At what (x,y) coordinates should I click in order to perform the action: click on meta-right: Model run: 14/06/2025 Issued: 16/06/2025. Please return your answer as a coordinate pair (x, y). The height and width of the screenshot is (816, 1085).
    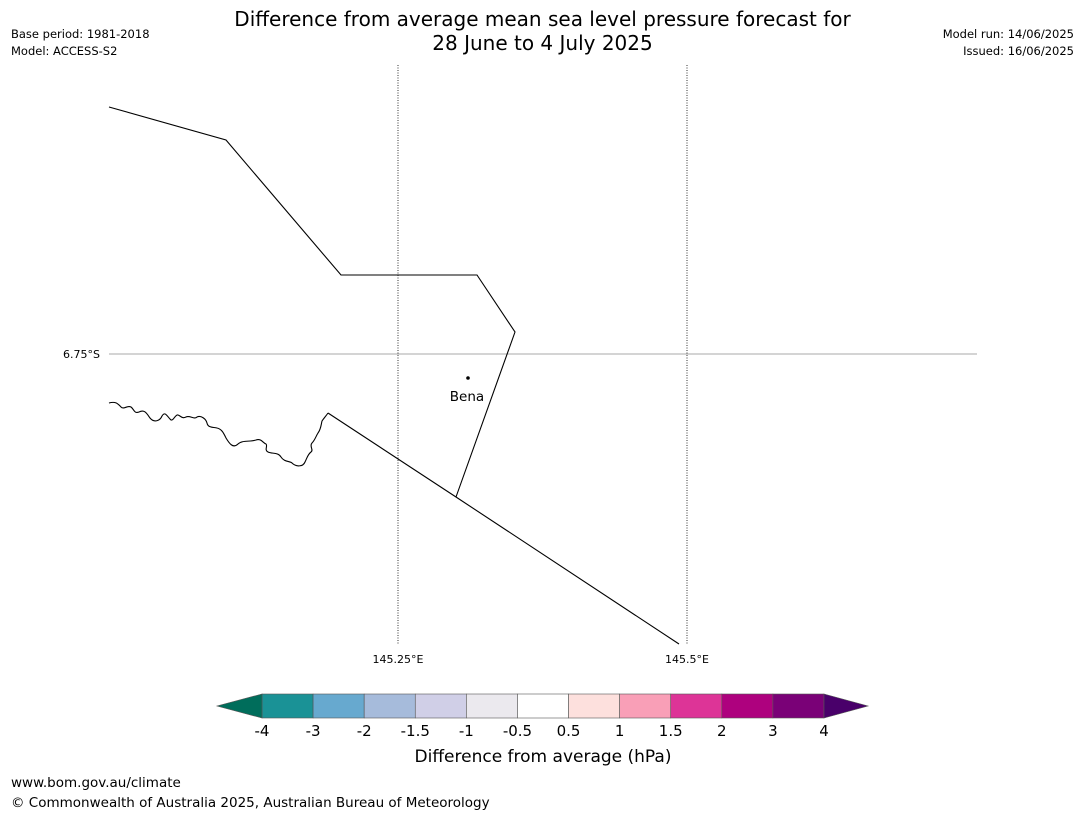
    Looking at the image, I should click on (1008, 43).